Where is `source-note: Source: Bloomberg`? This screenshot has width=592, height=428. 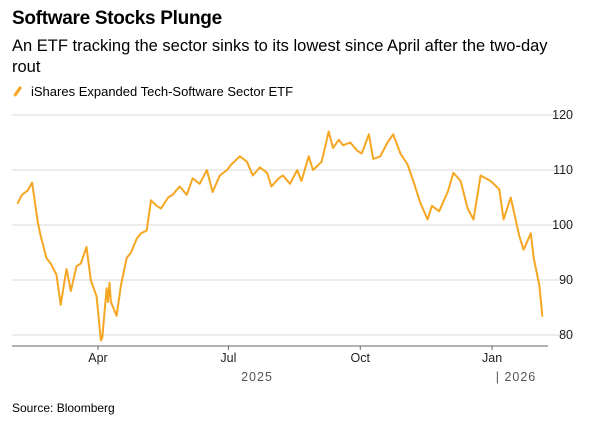
source-note: Source: Bloomberg is located at coordinates (63, 408).